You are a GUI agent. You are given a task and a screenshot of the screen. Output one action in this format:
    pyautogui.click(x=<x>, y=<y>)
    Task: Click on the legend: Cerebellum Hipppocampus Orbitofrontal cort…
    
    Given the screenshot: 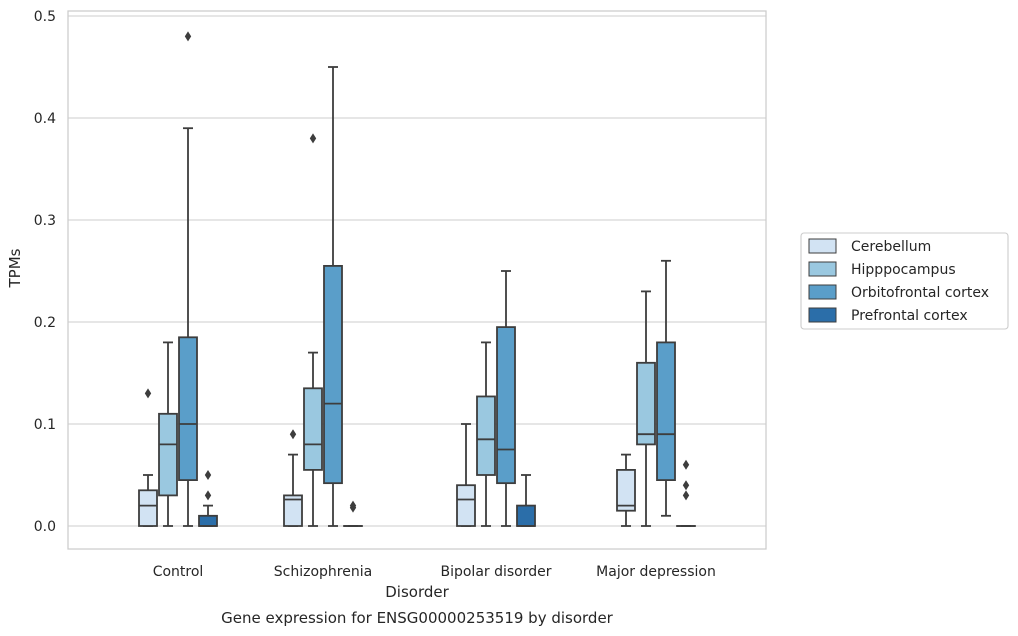 What is the action you would take?
    pyautogui.click(x=904, y=281)
    